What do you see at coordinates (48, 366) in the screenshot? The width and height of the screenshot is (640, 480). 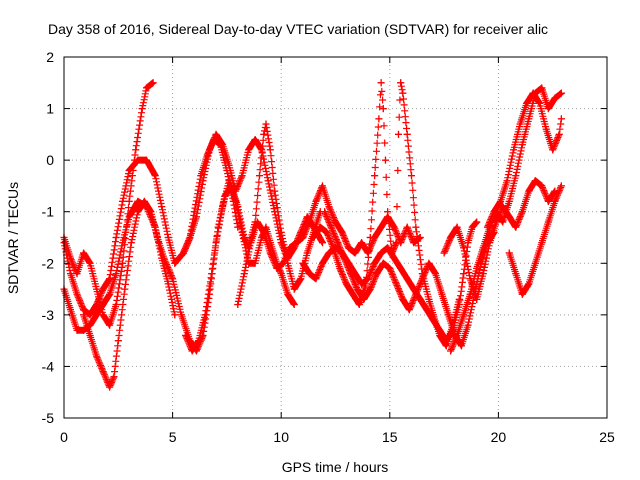 I see `y-tick-label: -4` at bounding box center [48, 366].